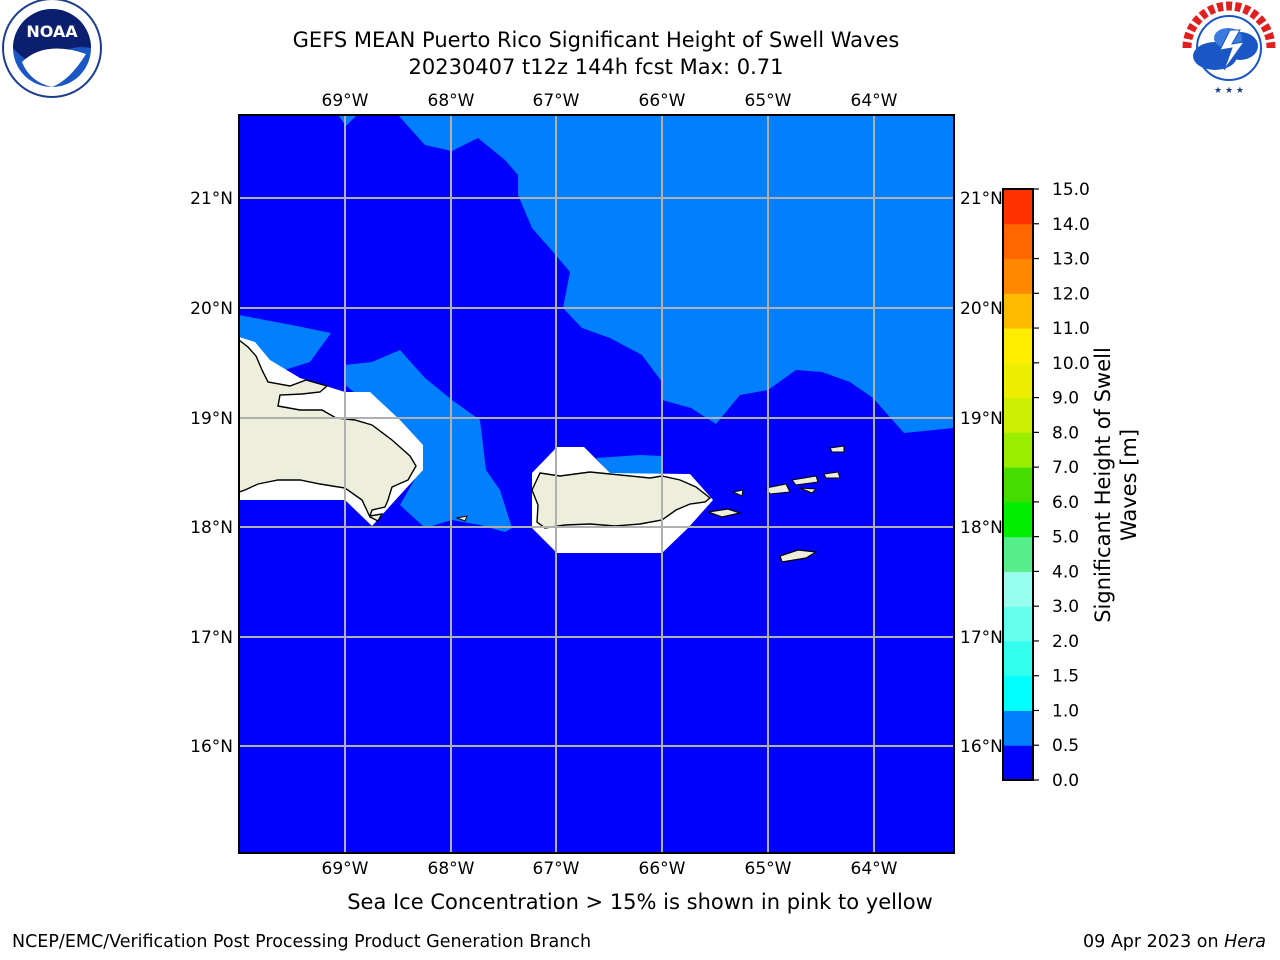 The image size is (1280, 960). I want to click on colorbar-border, so click(1018, 484).